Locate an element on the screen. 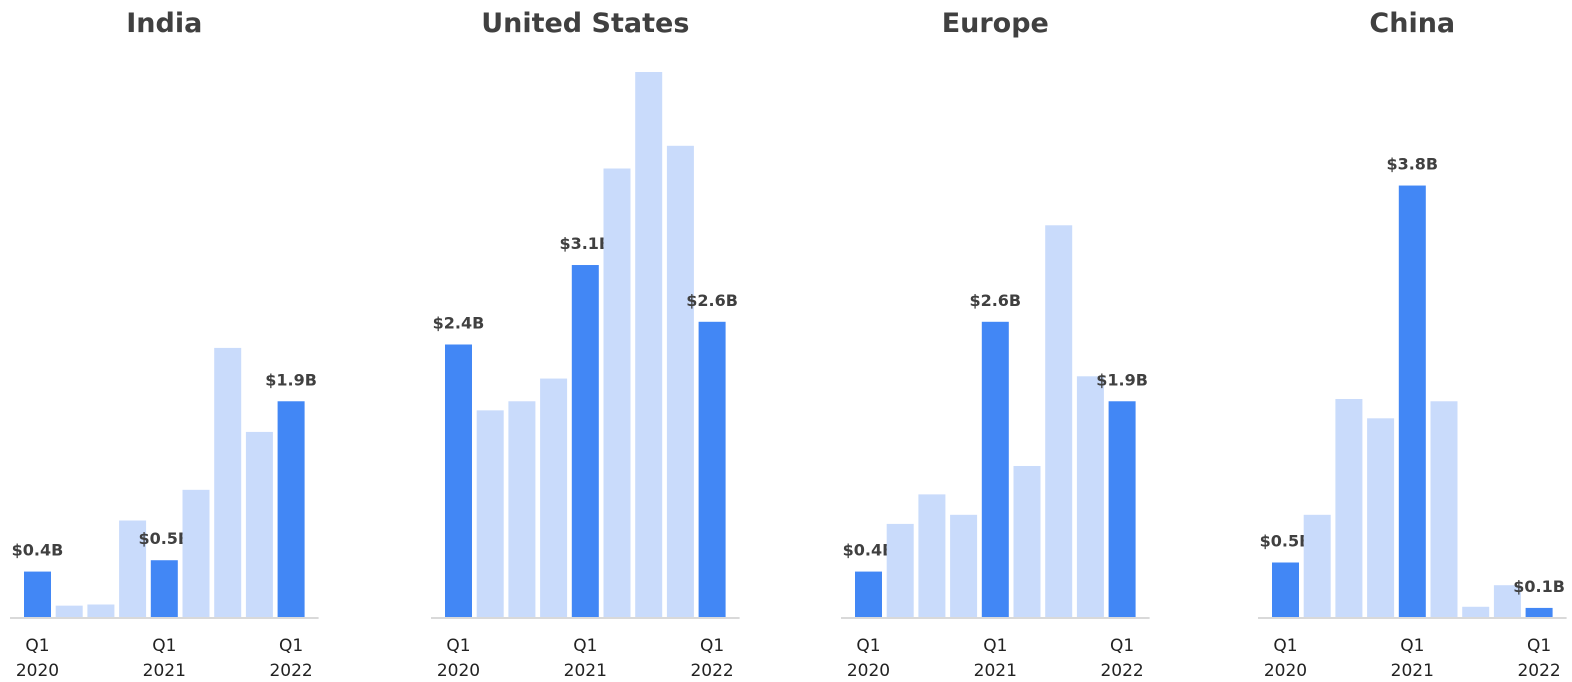 The height and width of the screenshot is (682, 1572). panel-title: United States is located at coordinates (585, 23).